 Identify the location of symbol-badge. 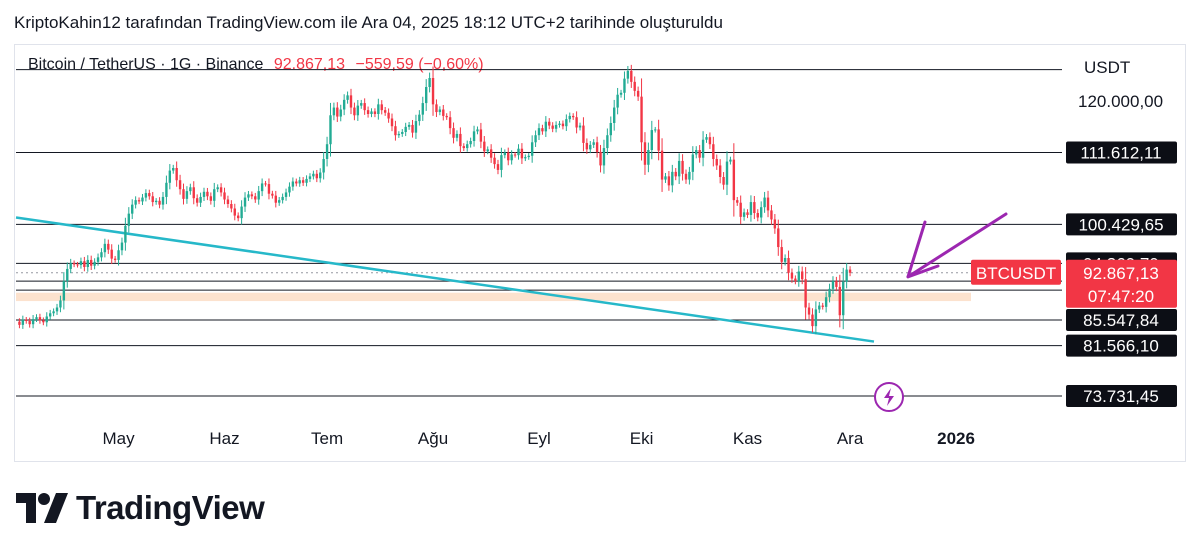
(1016, 272).